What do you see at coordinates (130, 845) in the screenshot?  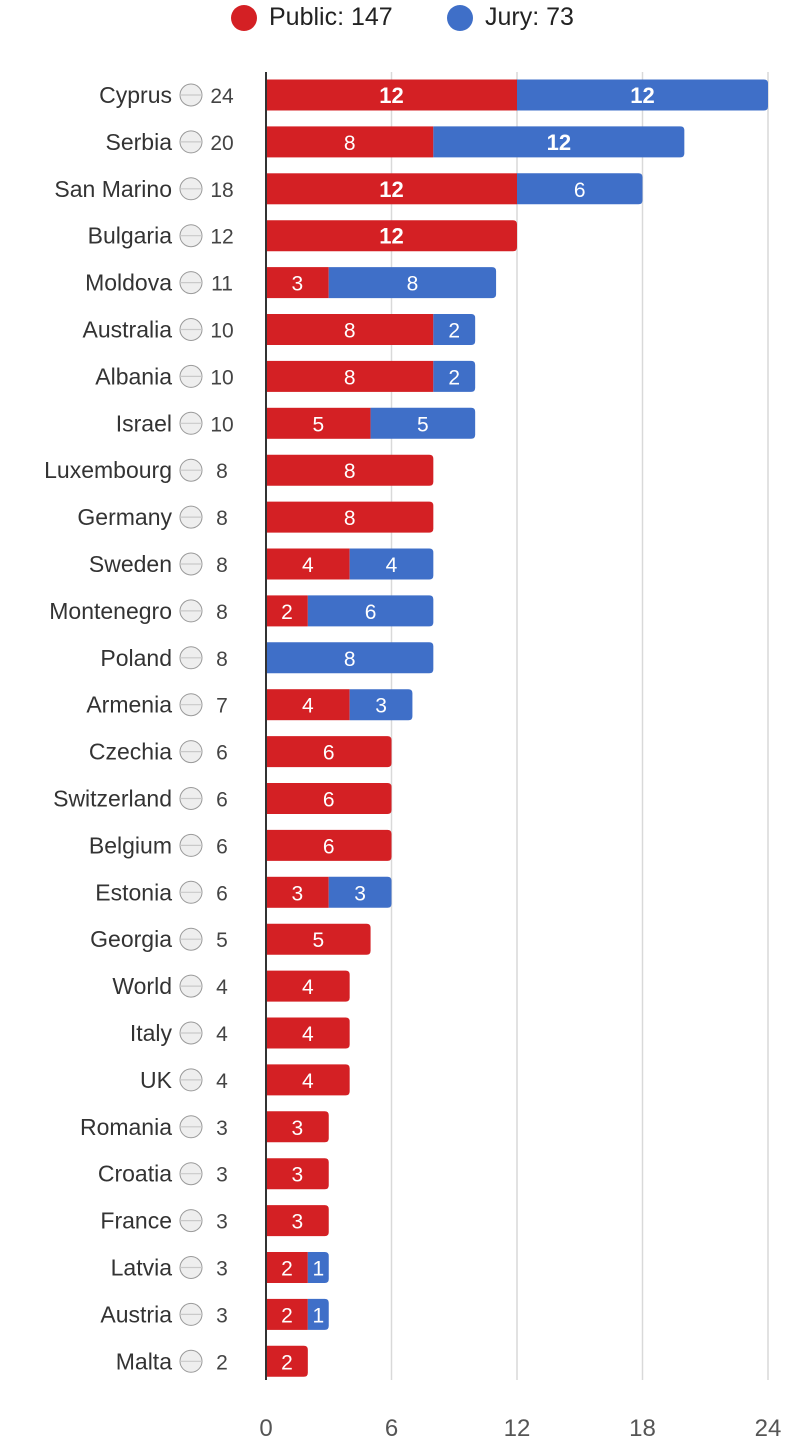 I see `category-label: Belgium` at bounding box center [130, 845].